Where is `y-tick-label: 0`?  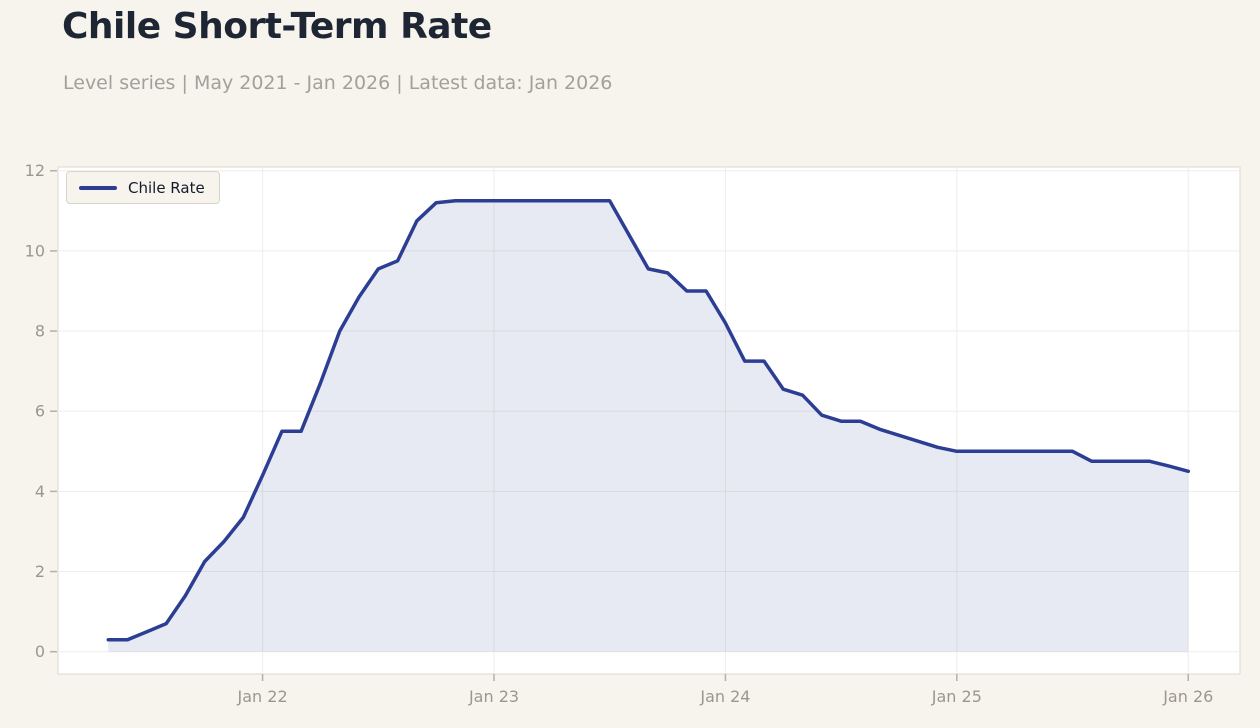
y-tick-label: 0 is located at coordinates (40, 651).